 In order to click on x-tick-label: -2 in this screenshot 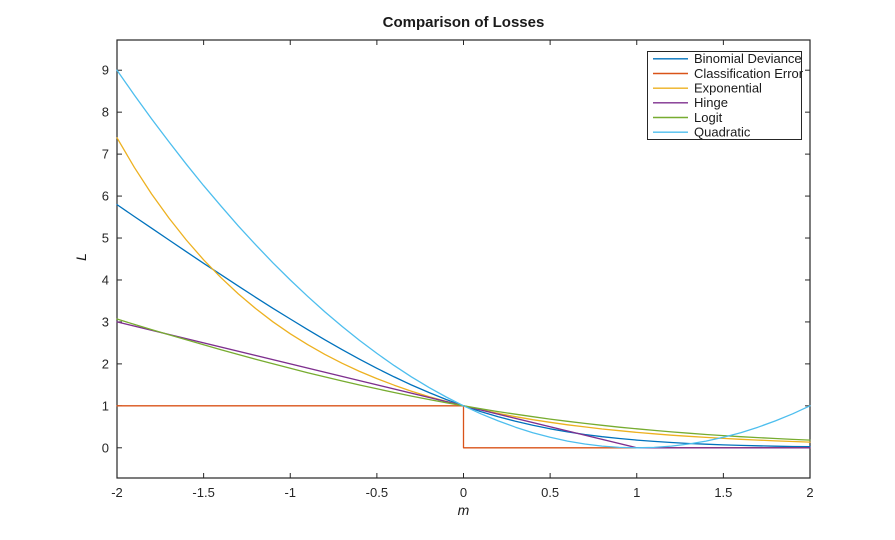, I will do `click(117, 492)`.